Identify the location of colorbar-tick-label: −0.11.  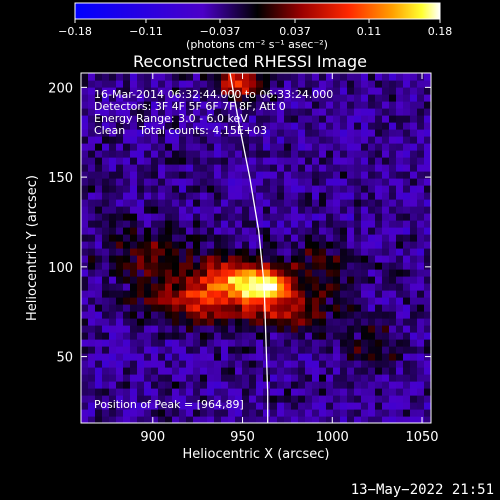
(146, 31).